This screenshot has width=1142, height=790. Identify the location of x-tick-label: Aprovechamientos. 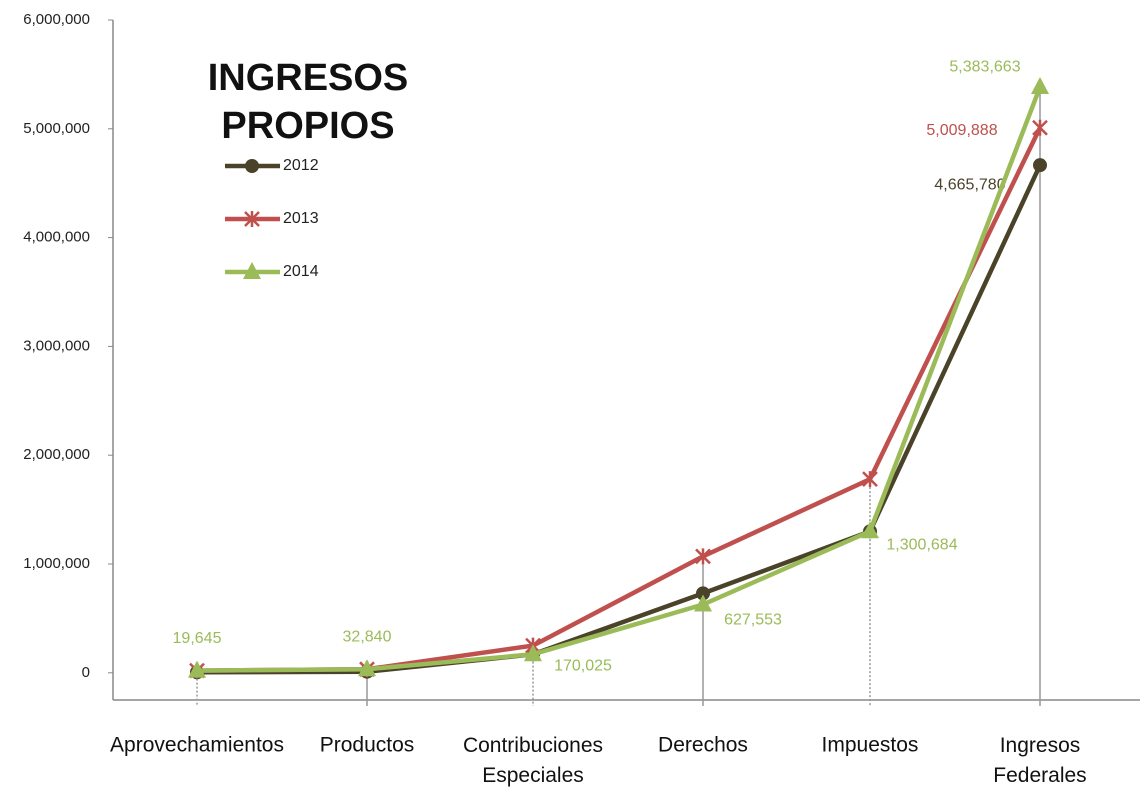
(197, 745).